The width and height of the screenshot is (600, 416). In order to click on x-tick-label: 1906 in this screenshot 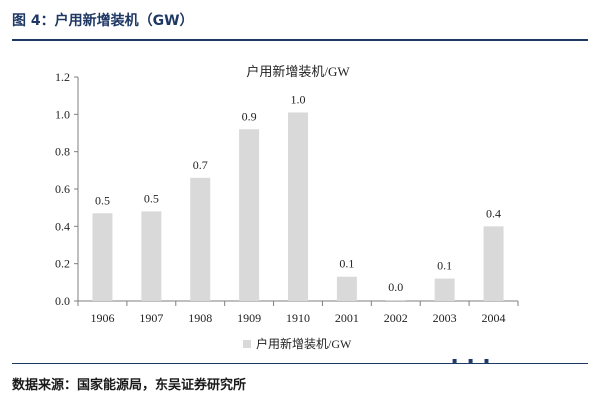, I will do `click(102, 318)`.